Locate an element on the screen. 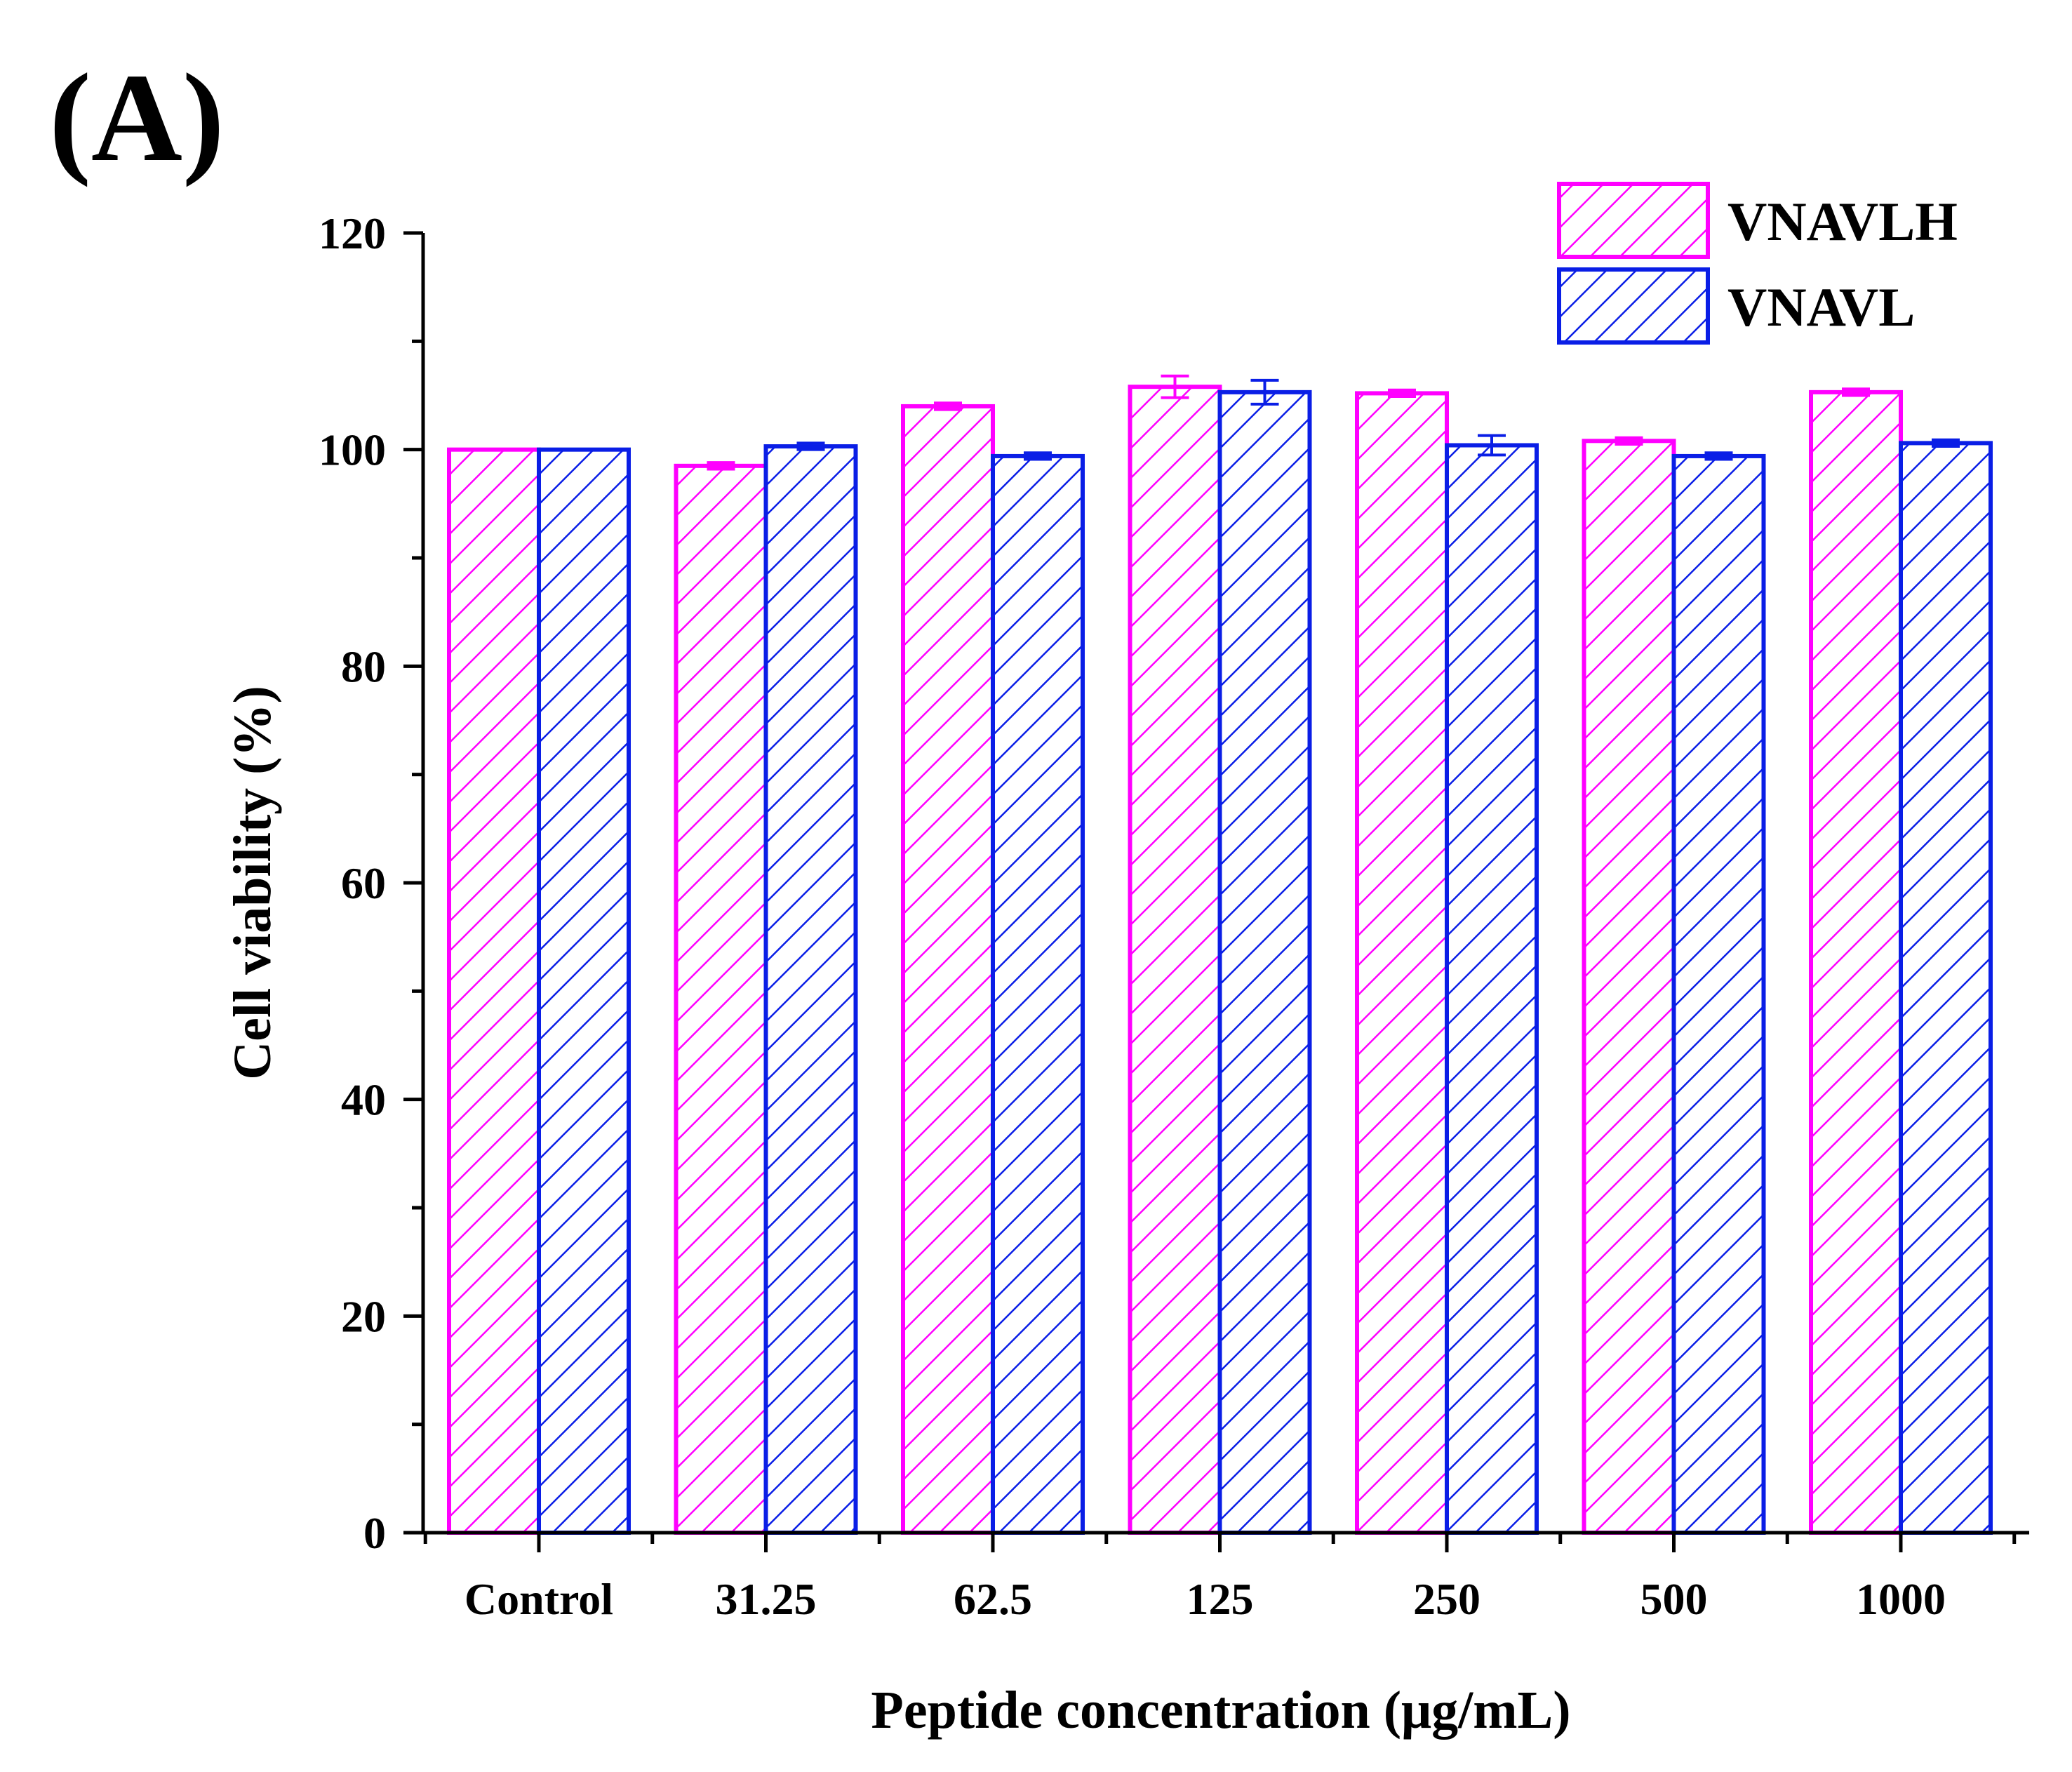 The width and height of the screenshot is (2072, 1772). x-tick-label: 125 is located at coordinates (1220, 1599).